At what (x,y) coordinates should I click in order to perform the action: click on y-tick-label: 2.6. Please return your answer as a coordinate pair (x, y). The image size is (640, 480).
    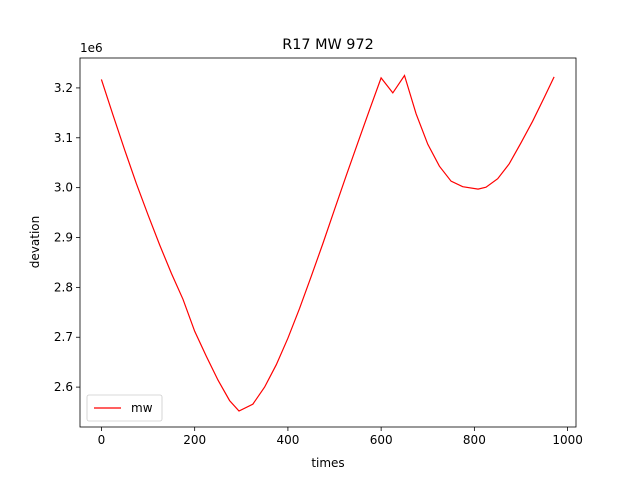
    Looking at the image, I should click on (63, 387).